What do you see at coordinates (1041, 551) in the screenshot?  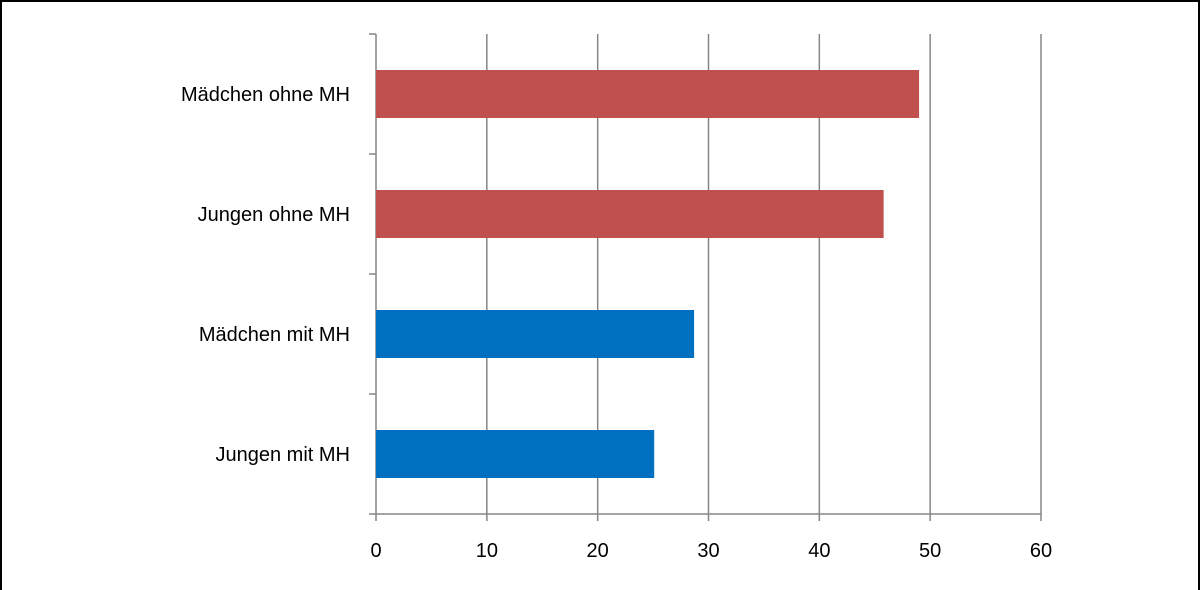 I see `x-tick-label: 60` at bounding box center [1041, 551].